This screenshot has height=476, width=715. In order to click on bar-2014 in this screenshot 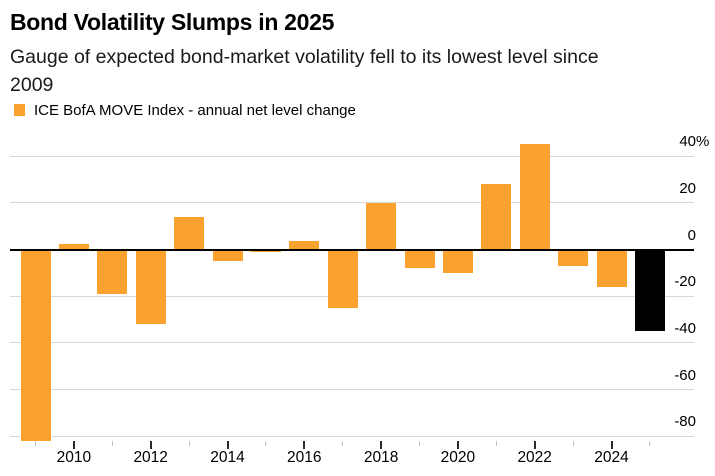, I will do `click(227, 255)`.